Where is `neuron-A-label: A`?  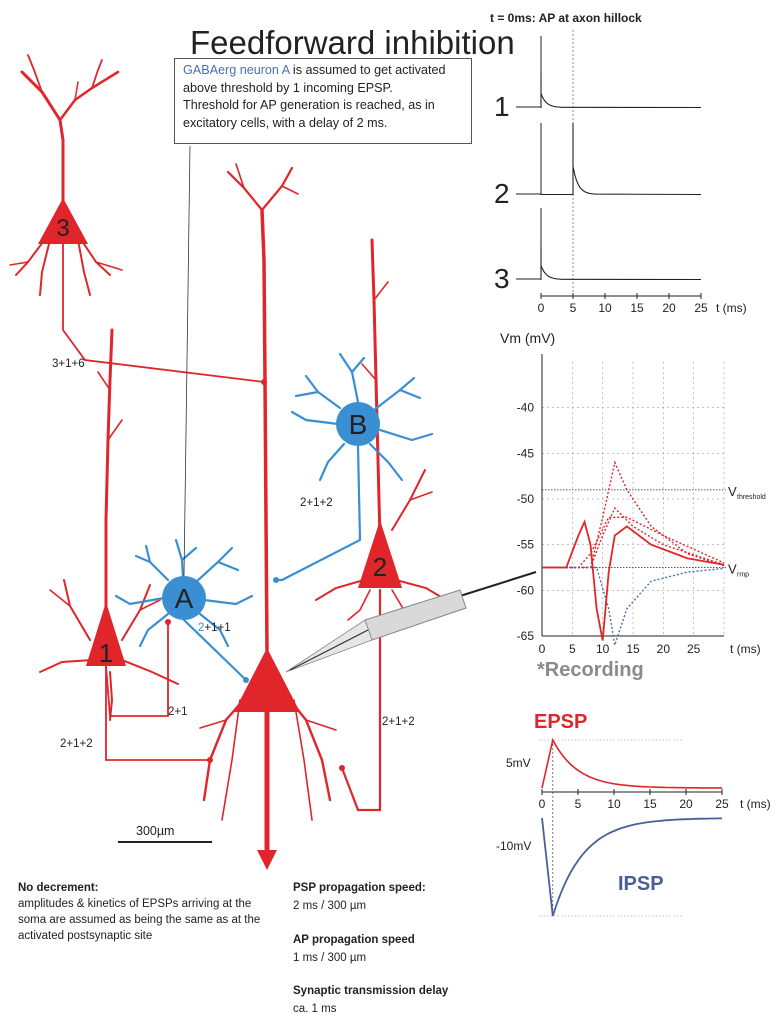 neuron-A-label: A is located at coordinates (184, 598).